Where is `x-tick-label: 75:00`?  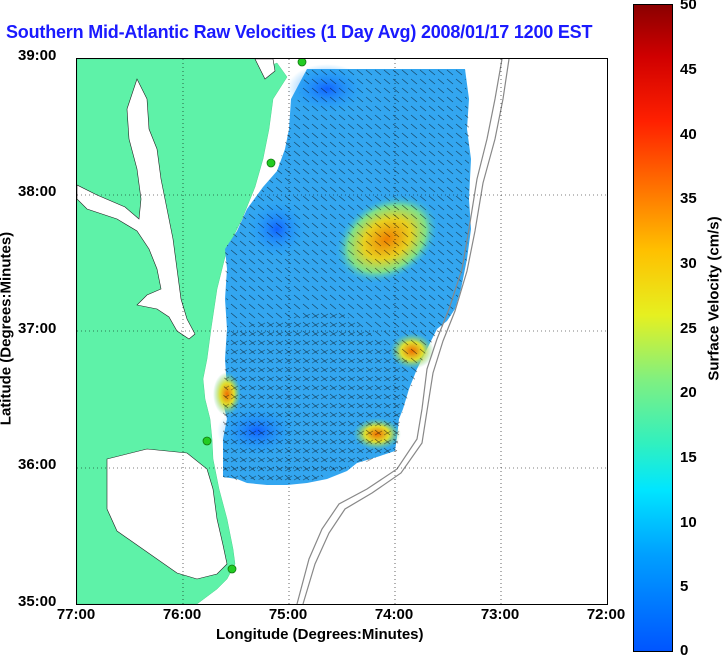
x-tick-label: 75:00 is located at coordinates (288, 614).